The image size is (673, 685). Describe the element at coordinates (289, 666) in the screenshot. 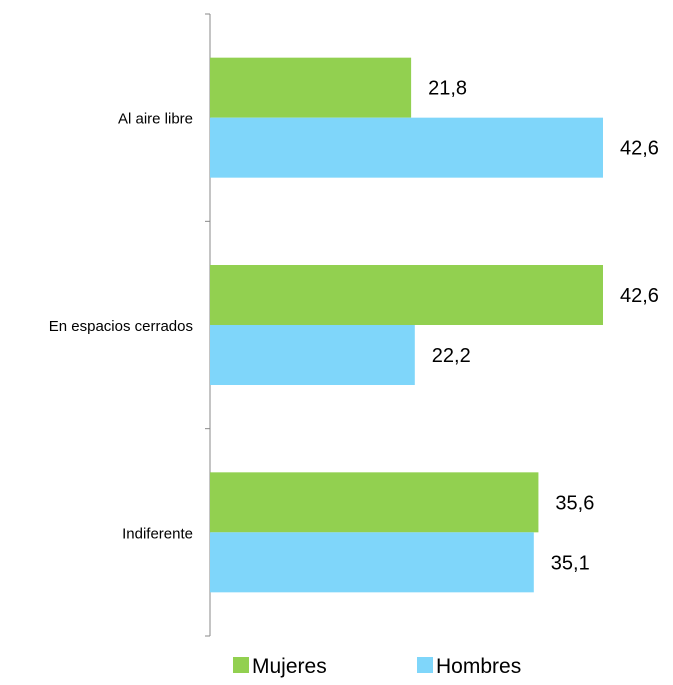

I see `legend-label: Mujeres` at that location.